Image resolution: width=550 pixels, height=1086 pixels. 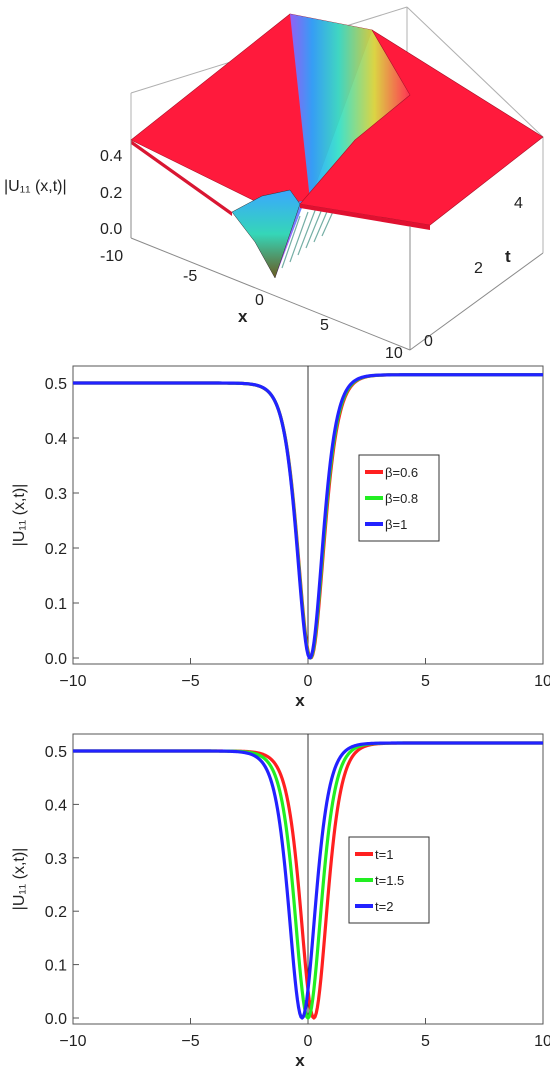 What do you see at coordinates (266, 234) in the screenshot?
I see `surface-dip-wall` at bounding box center [266, 234].